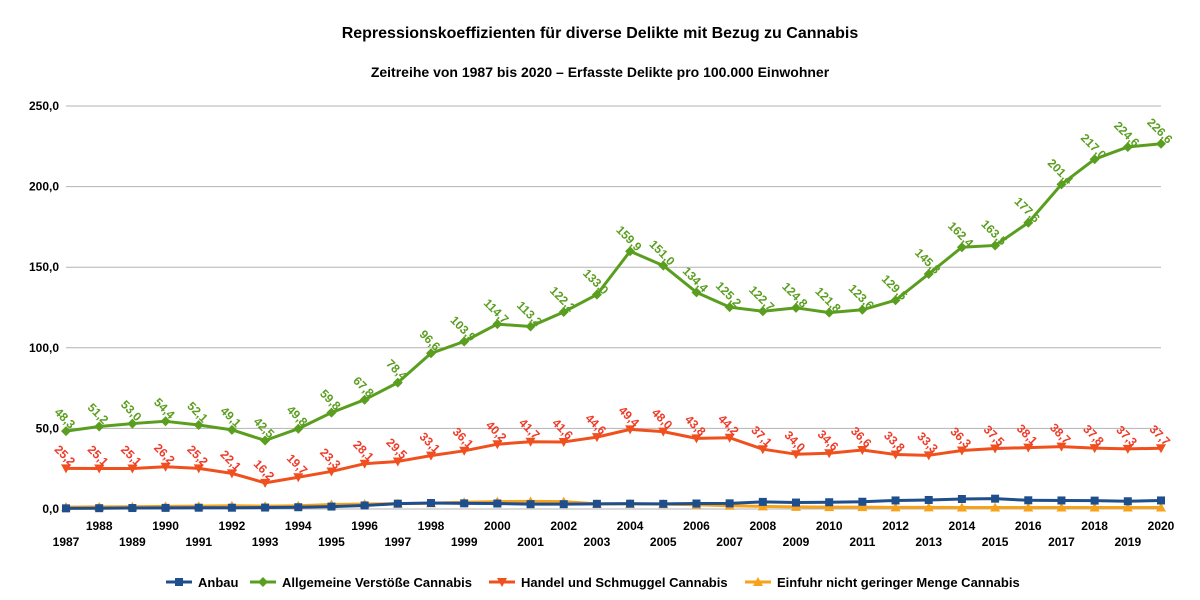  I want to click on x-tick-label: 2004, so click(630, 526).